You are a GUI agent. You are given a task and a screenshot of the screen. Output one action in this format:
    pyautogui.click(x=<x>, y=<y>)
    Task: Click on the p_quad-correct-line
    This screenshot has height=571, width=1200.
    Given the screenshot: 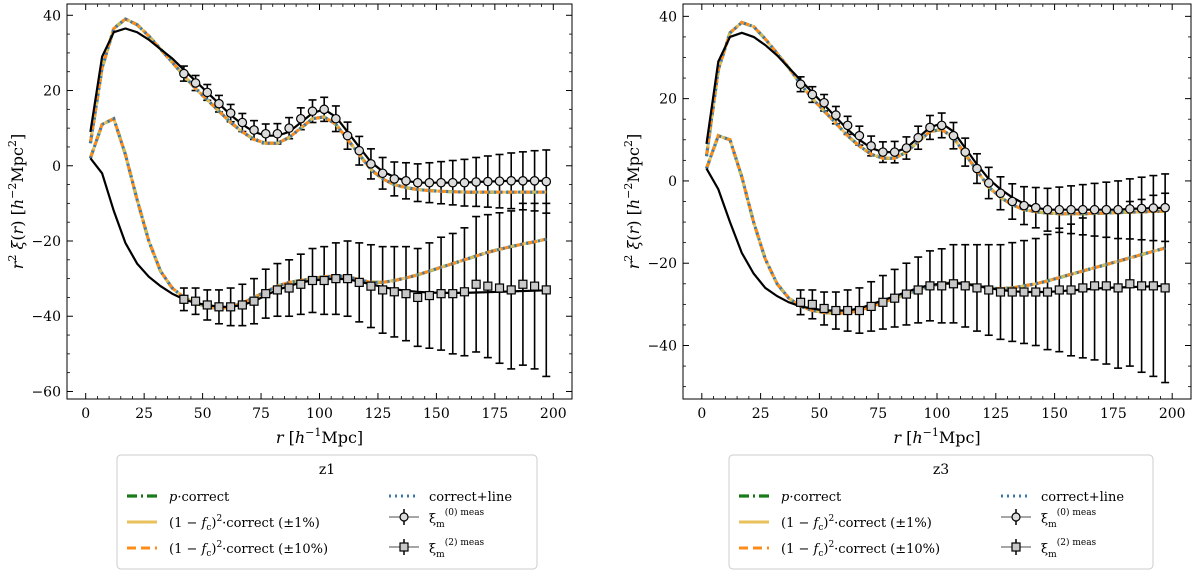 What is the action you would take?
    pyautogui.click(x=317, y=213)
    